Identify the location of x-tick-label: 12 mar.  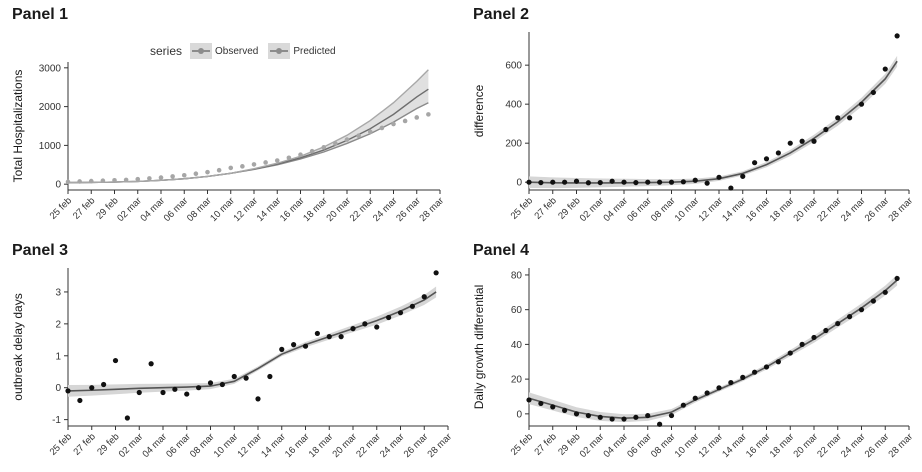
(710, 209).